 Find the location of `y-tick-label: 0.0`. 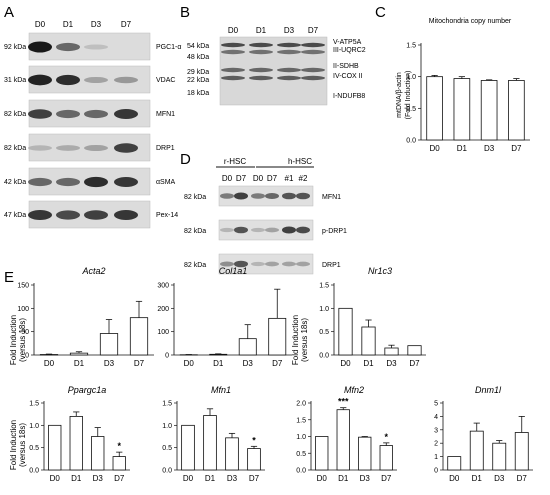

y-tick-label: 0.0 is located at coordinates (301, 471).